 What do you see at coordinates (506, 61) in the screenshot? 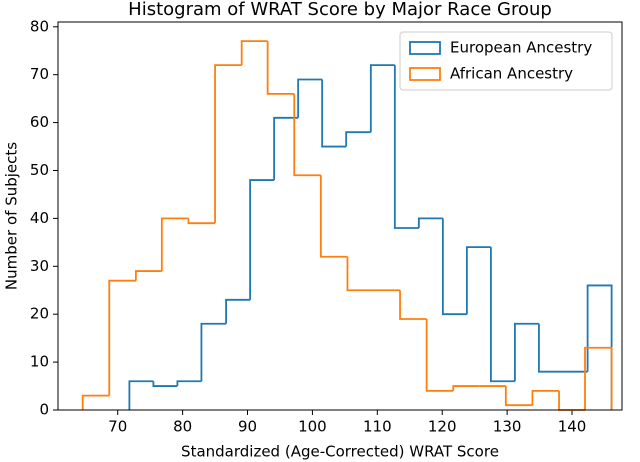
I see `legend-box` at bounding box center [506, 61].